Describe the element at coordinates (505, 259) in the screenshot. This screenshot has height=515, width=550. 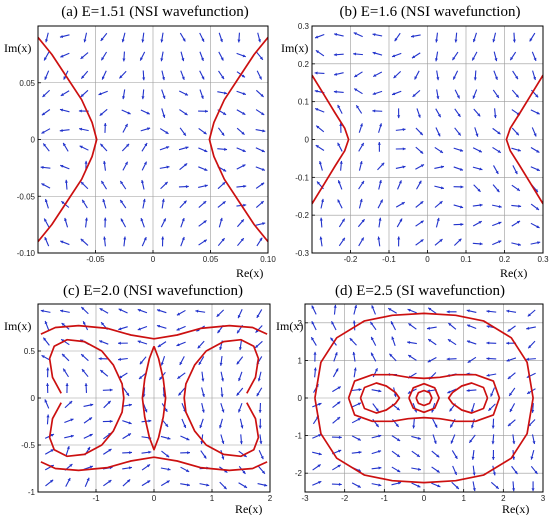
I see `panel-b-xtick-label: 0.2` at that location.